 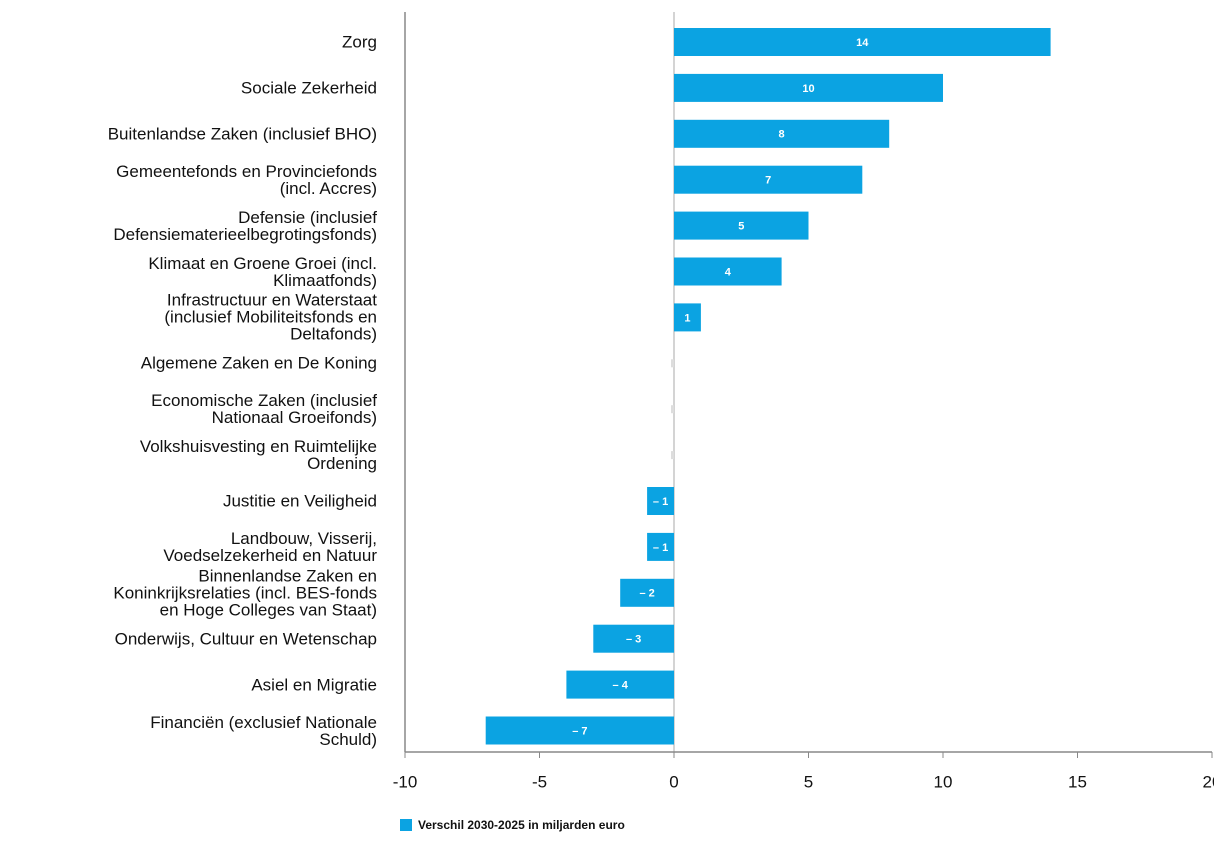 I want to click on category-label: Onderwijs, Cultuur en Wetenschap, so click(x=245, y=639).